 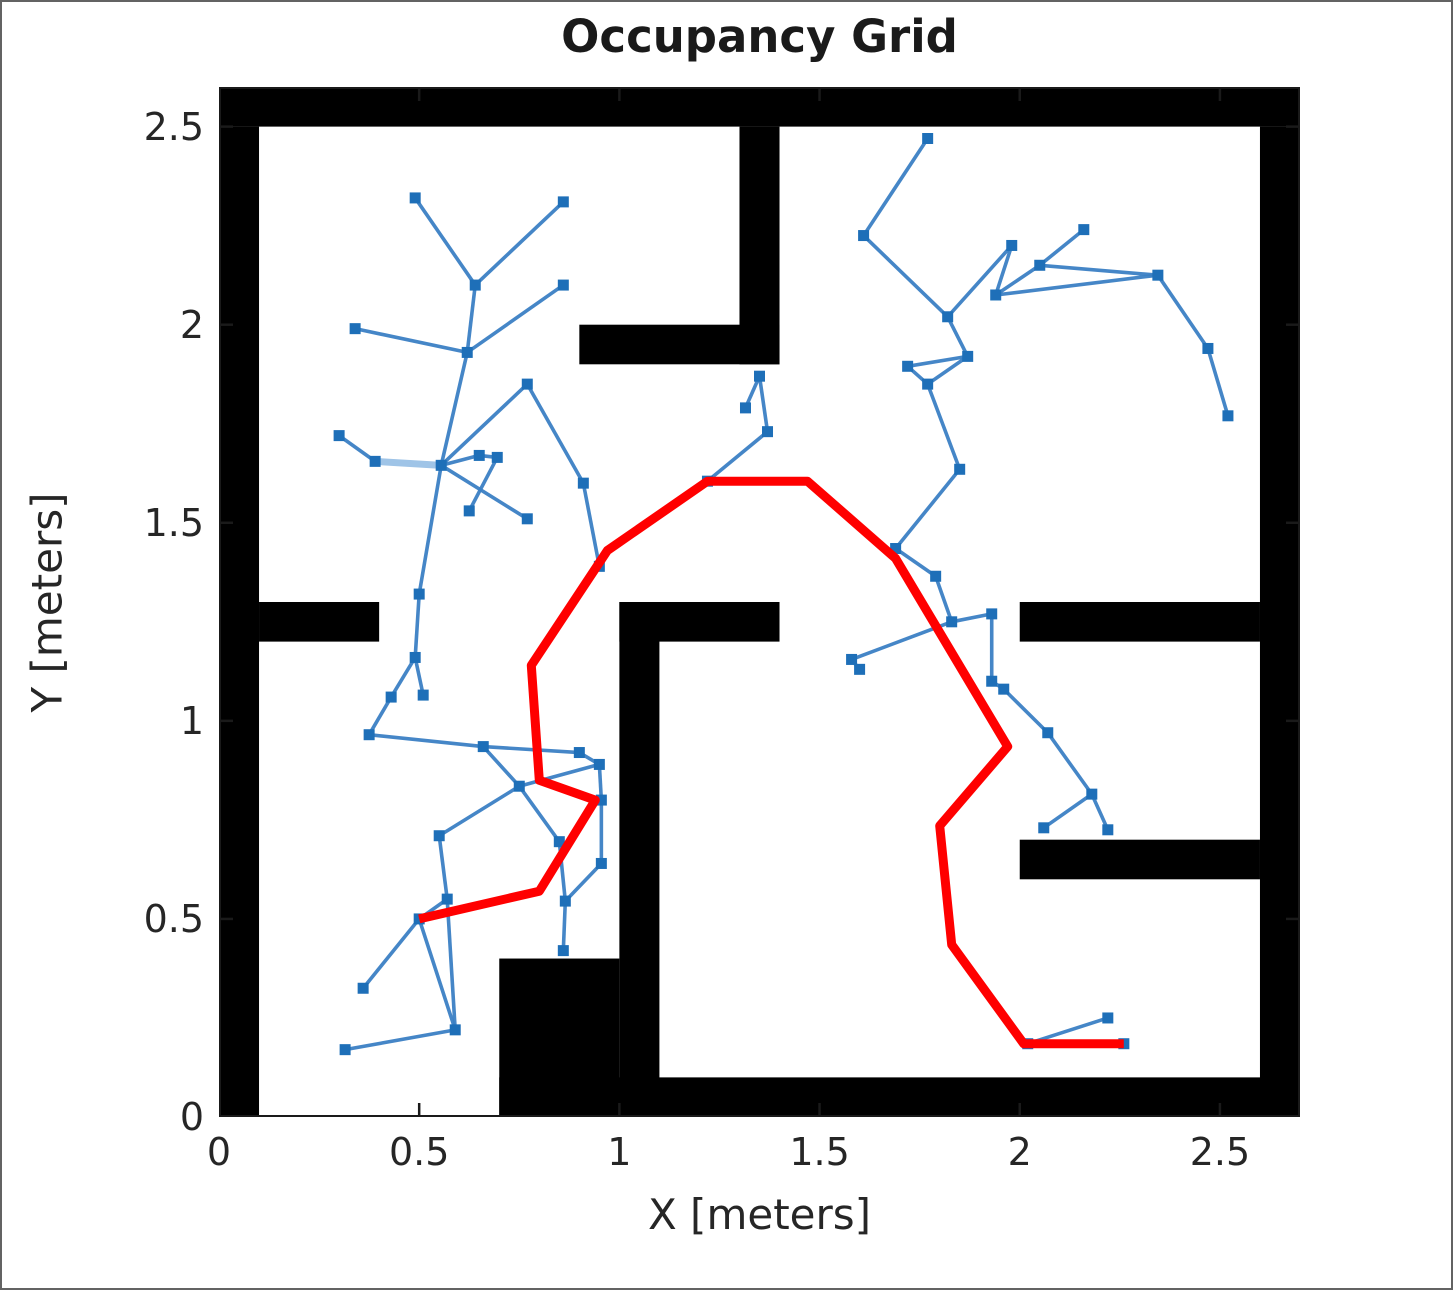 I want to click on y-tick-label: 0, so click(x=191, y=1117).